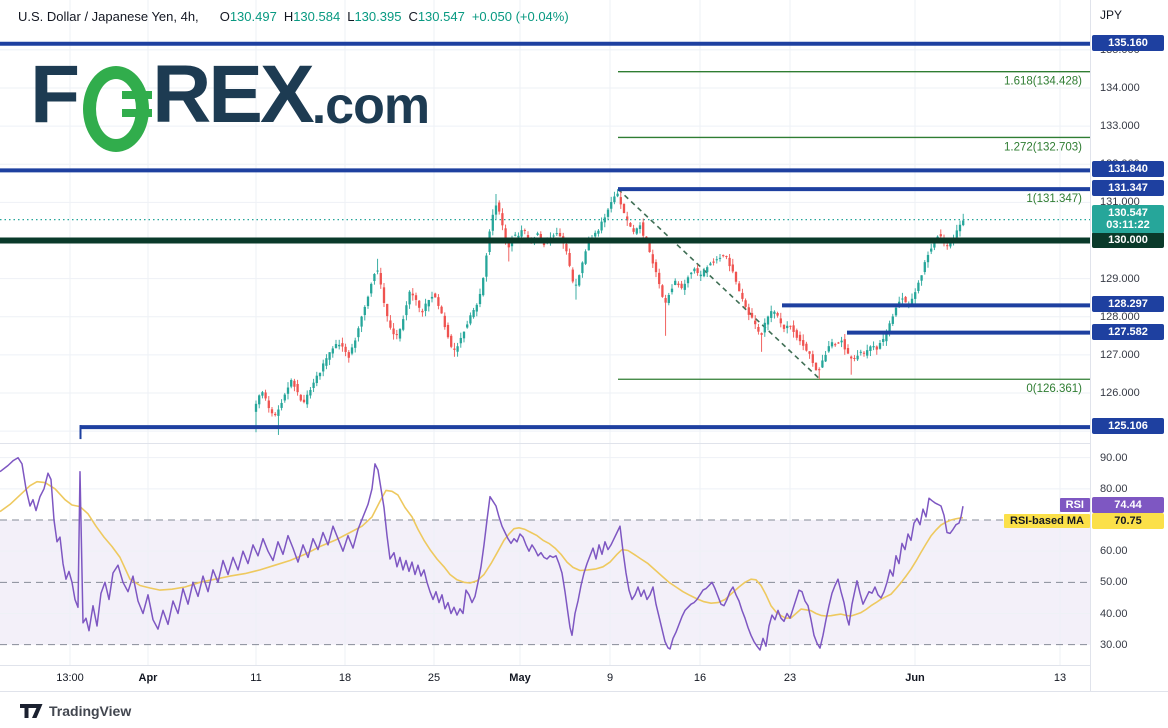 This screenshot has height=728, width=1168. What do you see at coordinates (233, 94) in the screenshot?
I see `logo-letters-rex: REX` at bounding box center [233, 94].